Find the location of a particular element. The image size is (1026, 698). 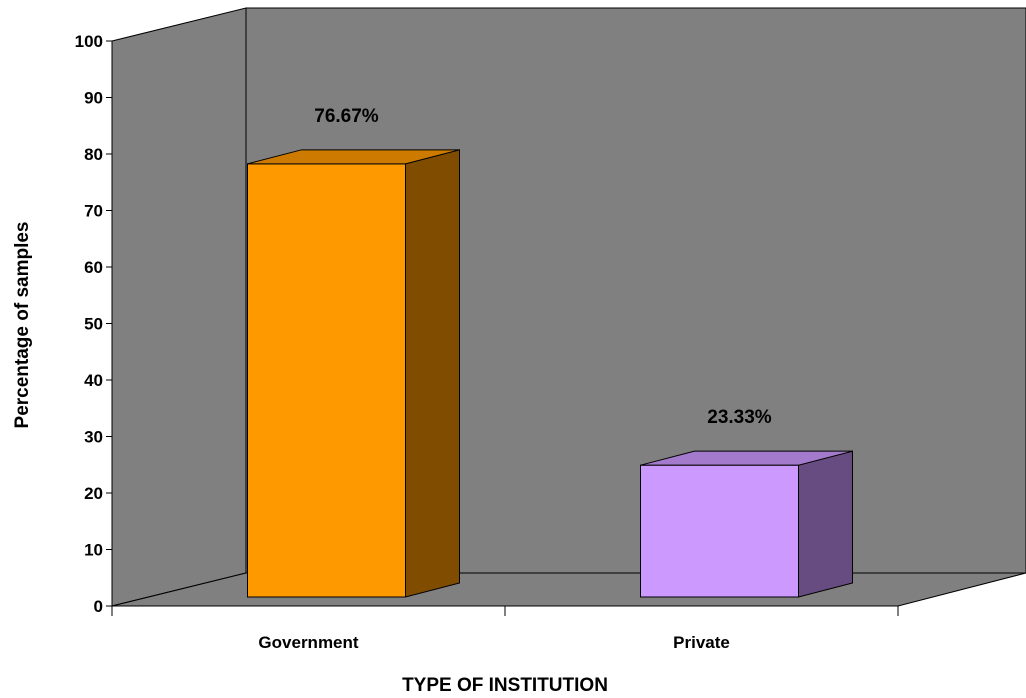

y-tick-label: 50 is located at coordinates (93, 324).